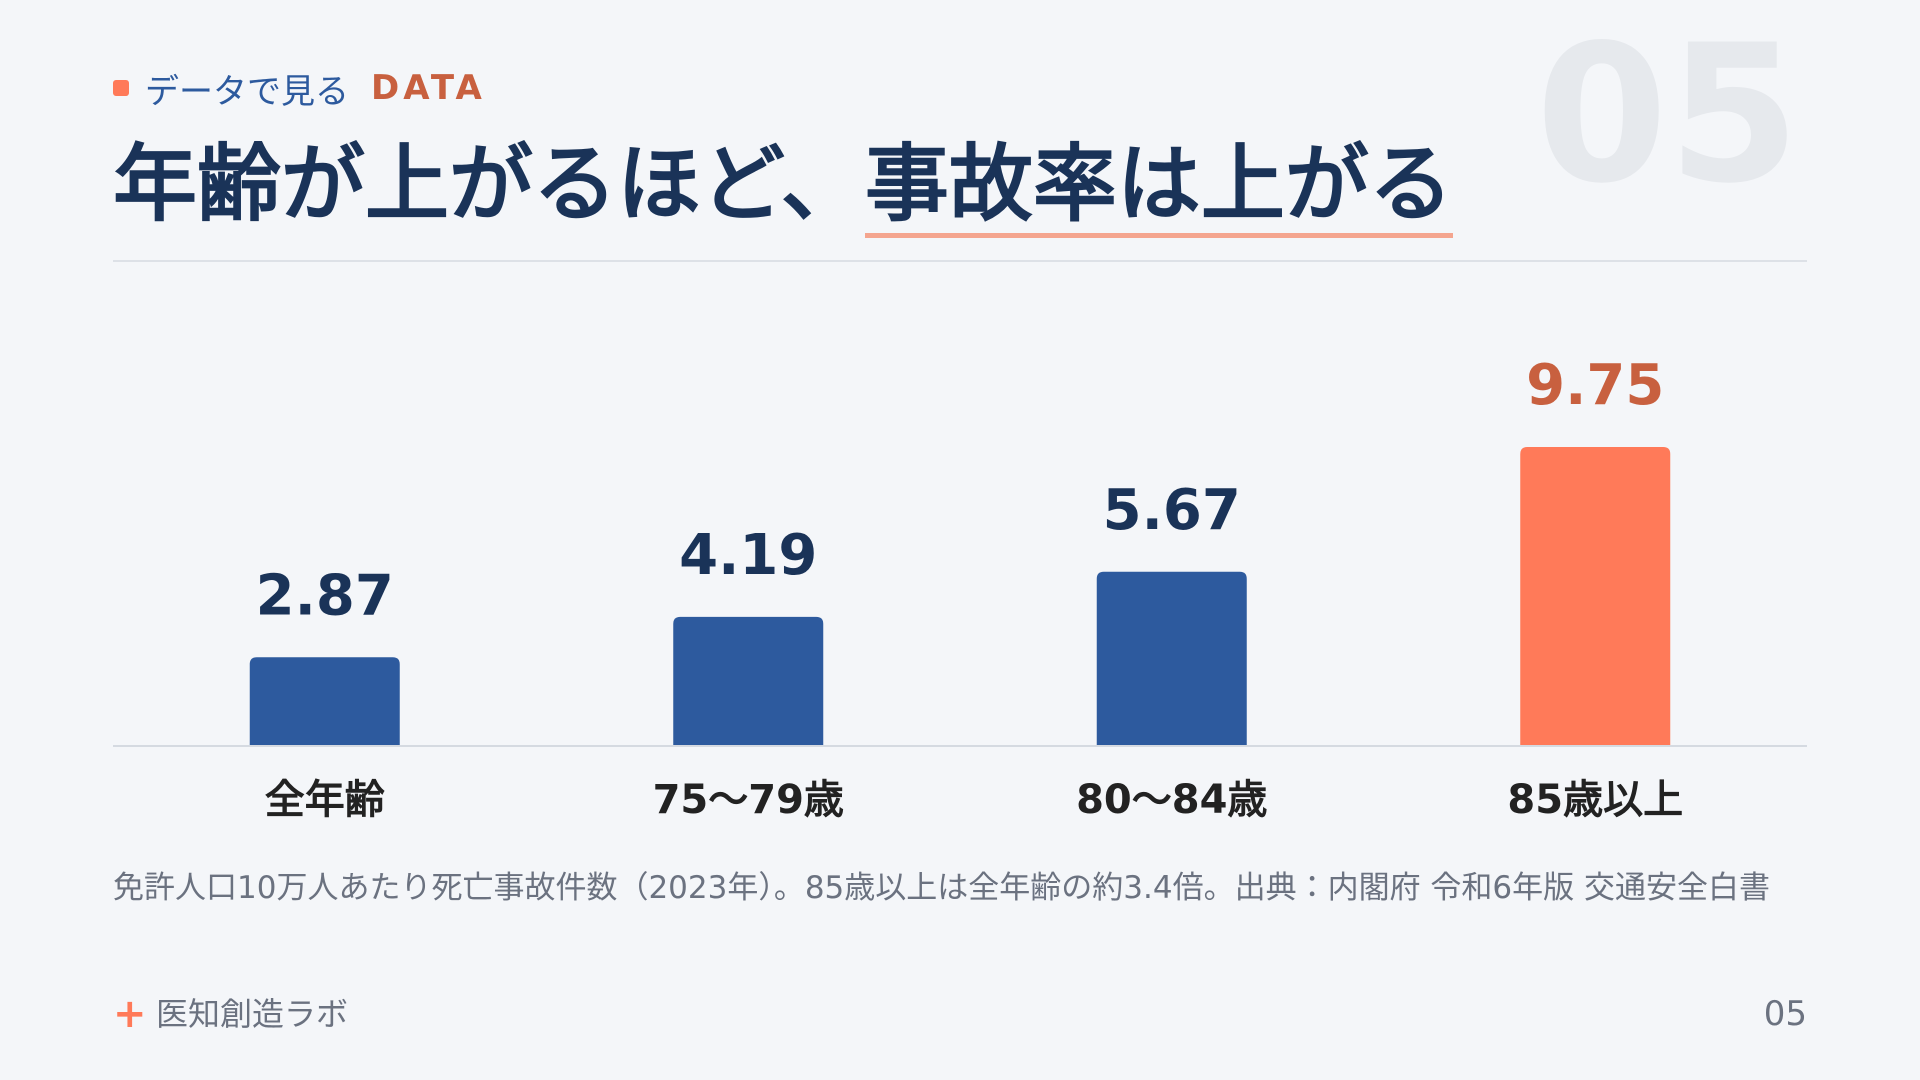 The height and width of the screenshot is (1080, 1920). Describe the element at coordinates (1158, 186) in the screenshot. I see `title-emphasis: 事故率は上がる` at that location.